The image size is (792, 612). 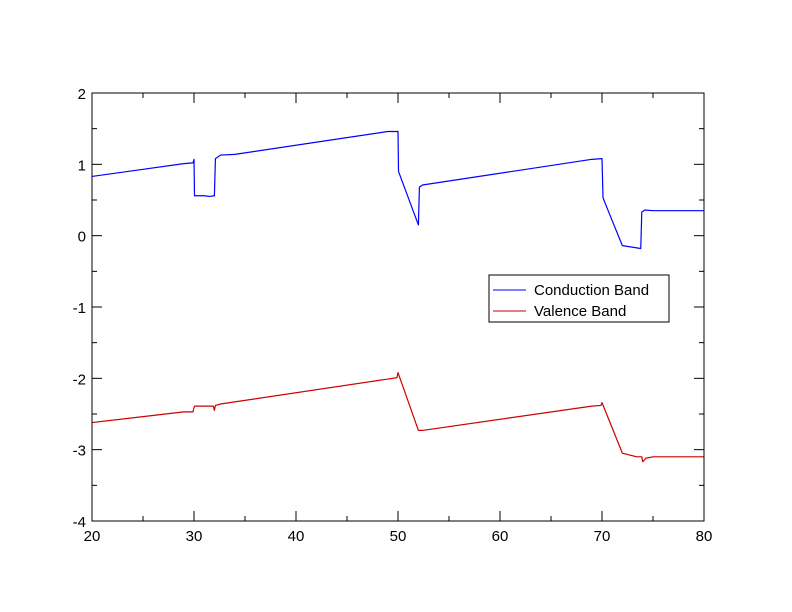 I want to click on x-tick-label: 20, so click(x=92, y=536).